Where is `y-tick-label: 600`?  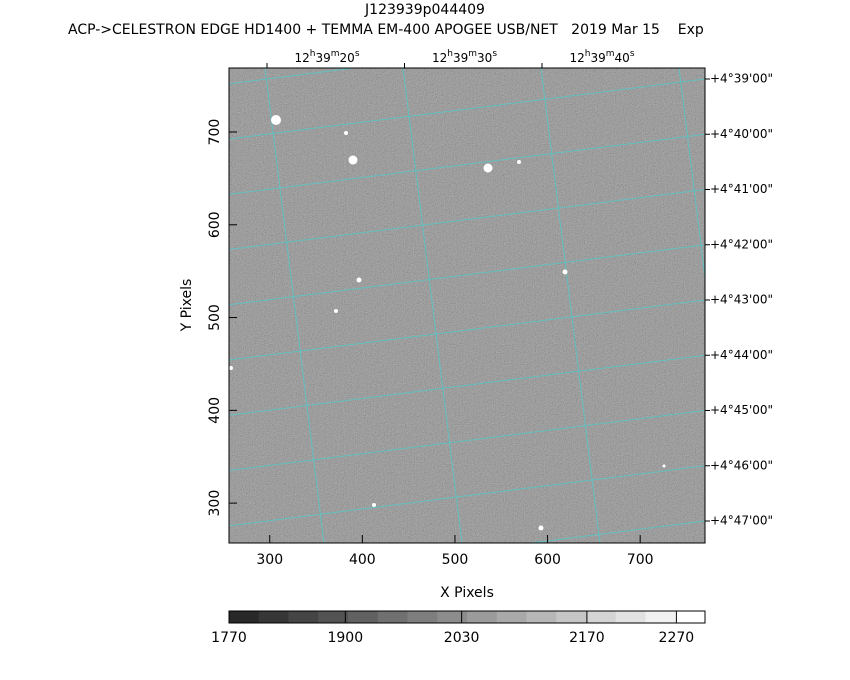
y-tick-label: 600 is located at coordinates (215, 224).